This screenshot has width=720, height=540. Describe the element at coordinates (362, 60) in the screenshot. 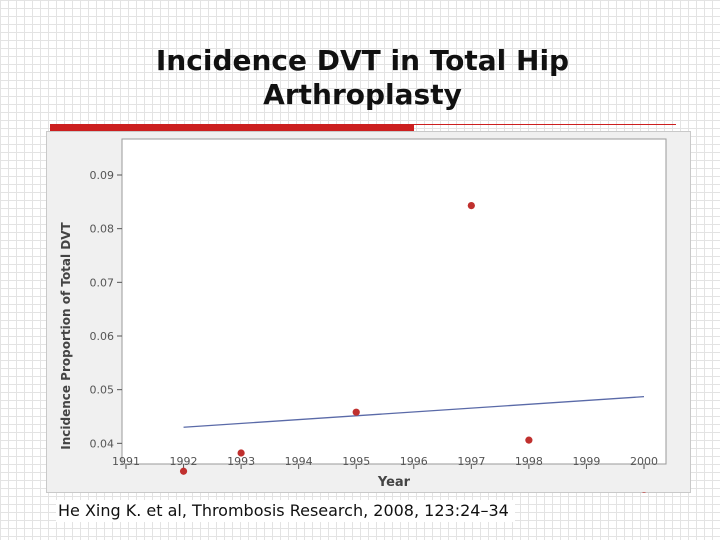

I see `title-line-1: Incidence DVT in Total Hip` at that location.